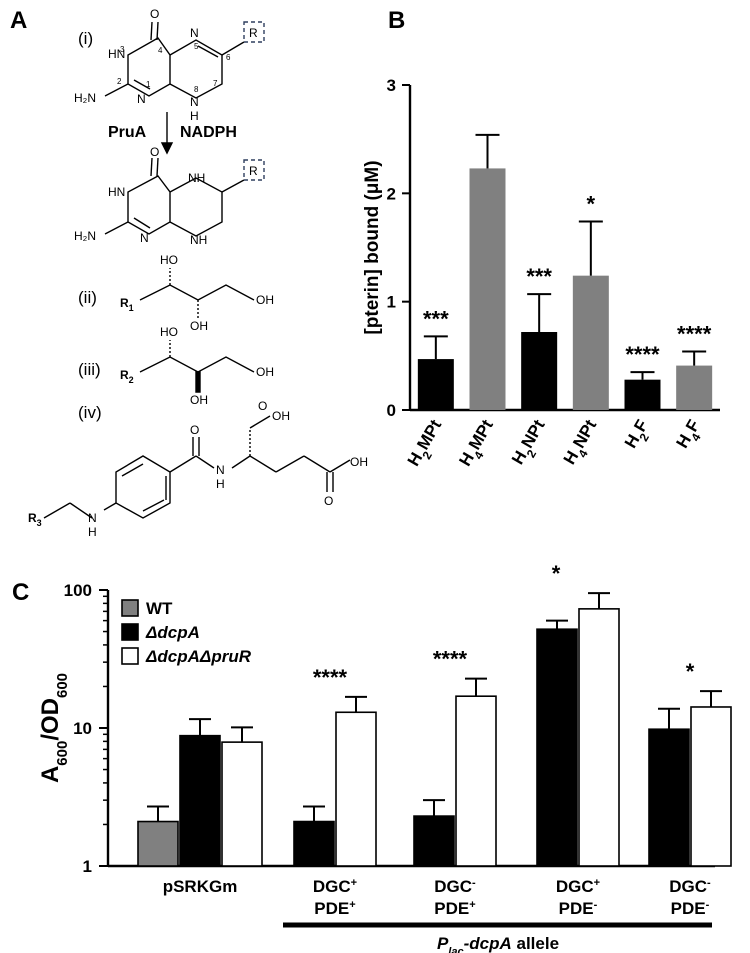 The height and width of the screenshot is (953, 750). I want to click on panel-b-letter: B, so click(396, 20).